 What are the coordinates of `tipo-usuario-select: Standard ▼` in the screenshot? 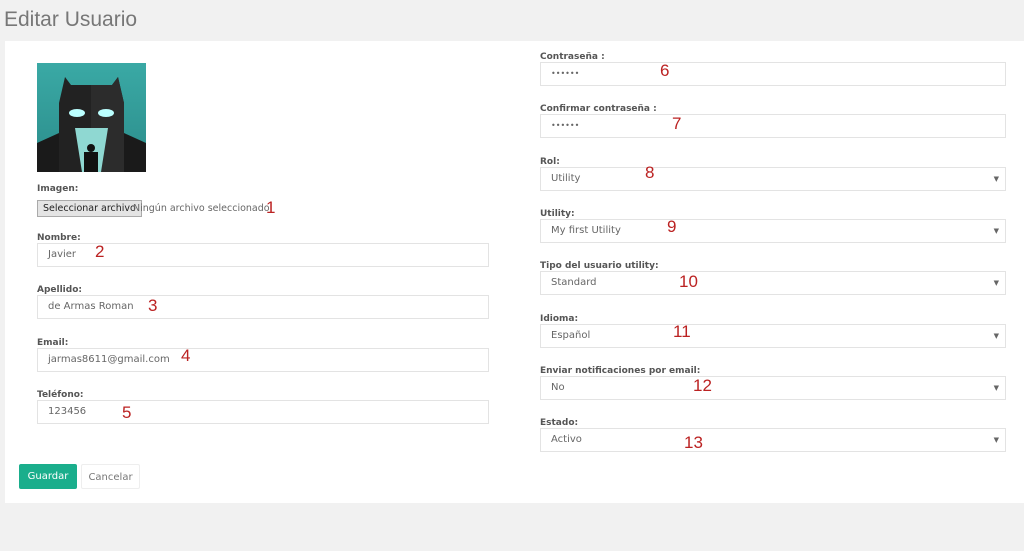 It's located at (773, 283).